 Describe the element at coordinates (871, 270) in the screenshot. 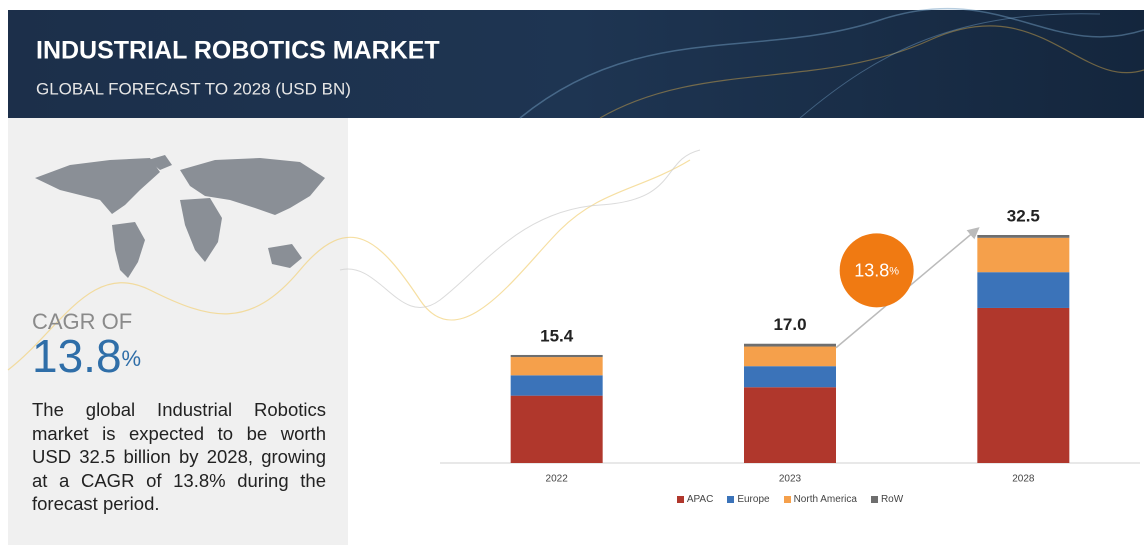

I see `cagr-annotation-value: 13.8` at that location.